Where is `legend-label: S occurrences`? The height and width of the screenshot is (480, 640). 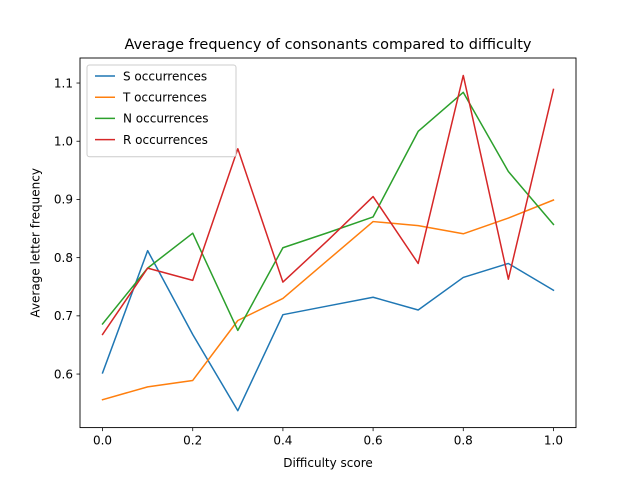 legend-label: S occurrences is located at coordinates (165, 76).